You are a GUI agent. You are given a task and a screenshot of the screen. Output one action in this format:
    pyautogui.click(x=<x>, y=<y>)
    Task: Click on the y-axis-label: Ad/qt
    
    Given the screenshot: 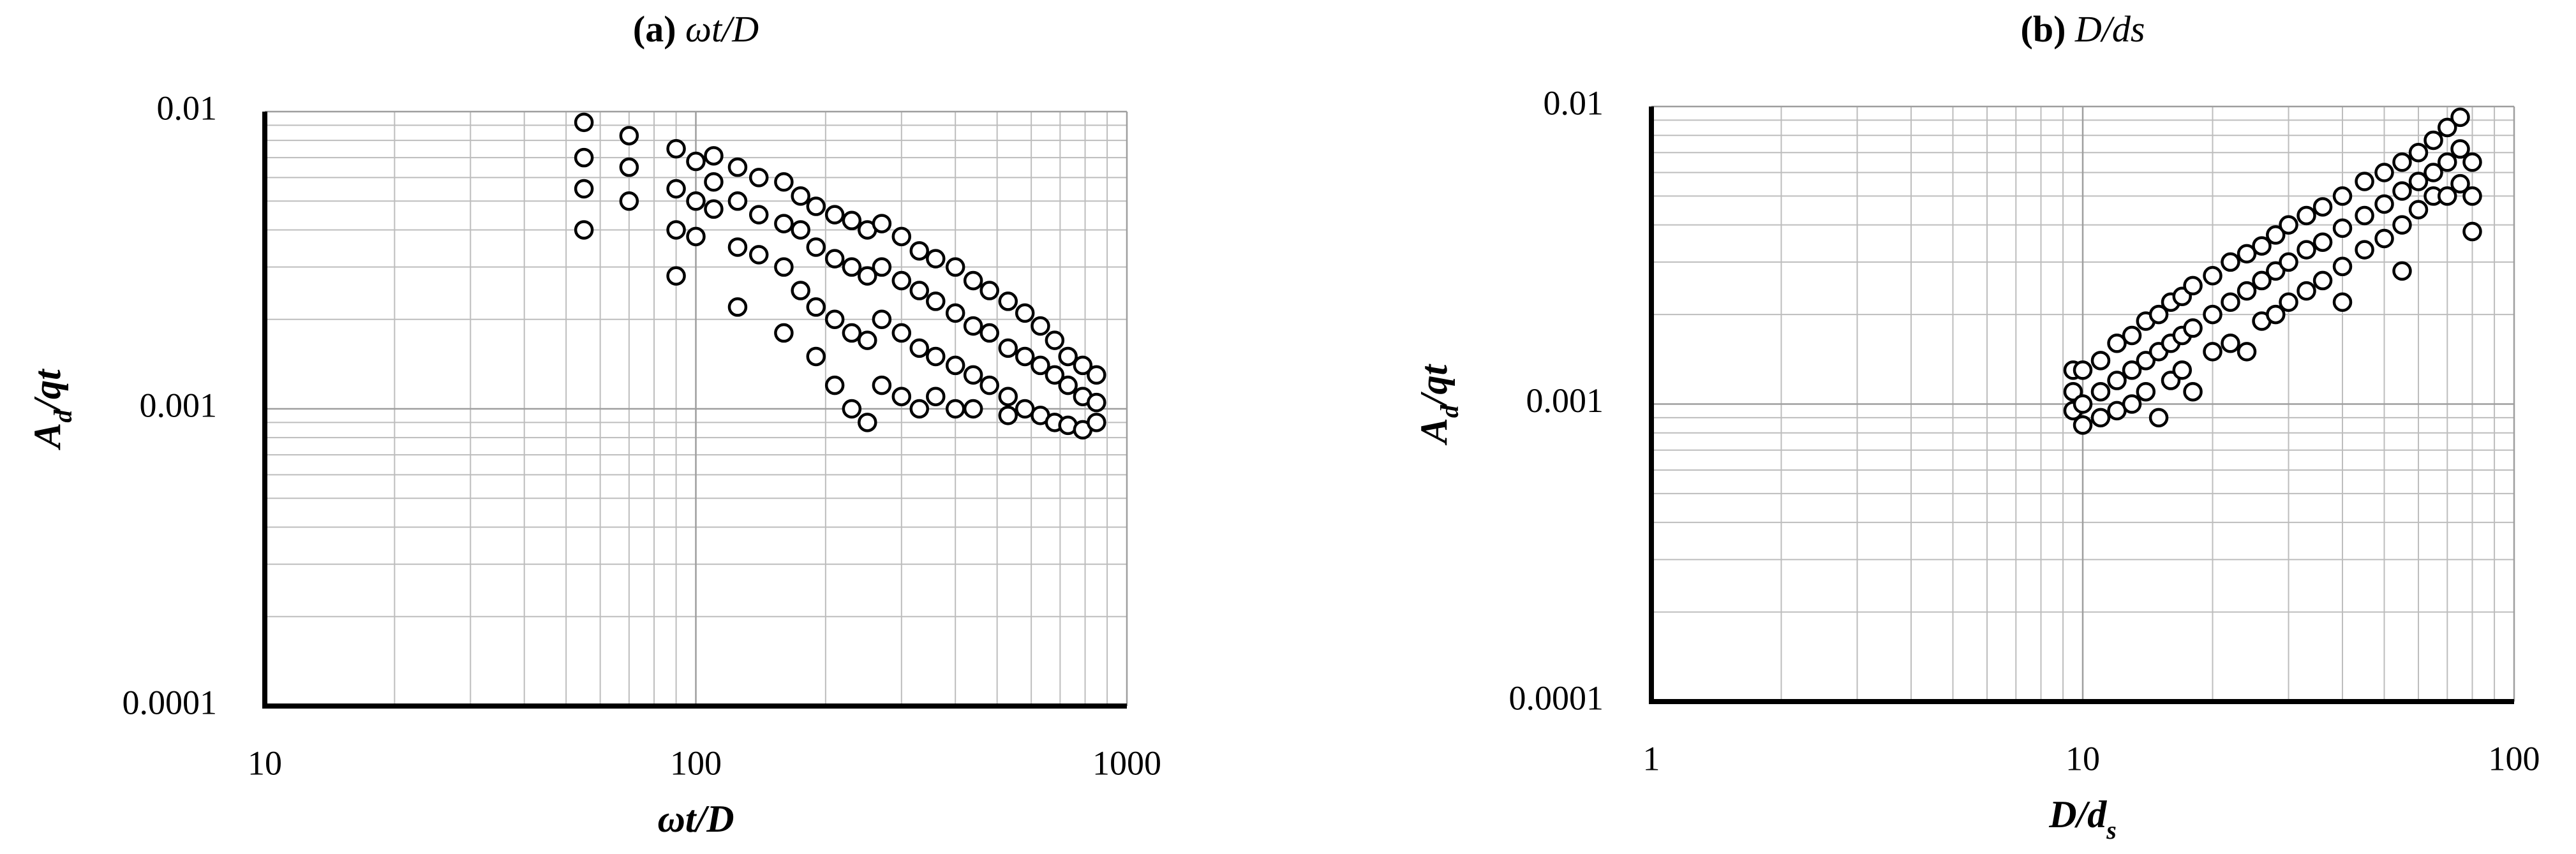 What is the action you would take?
    pyautogui.click(x=1438, y=404)
    